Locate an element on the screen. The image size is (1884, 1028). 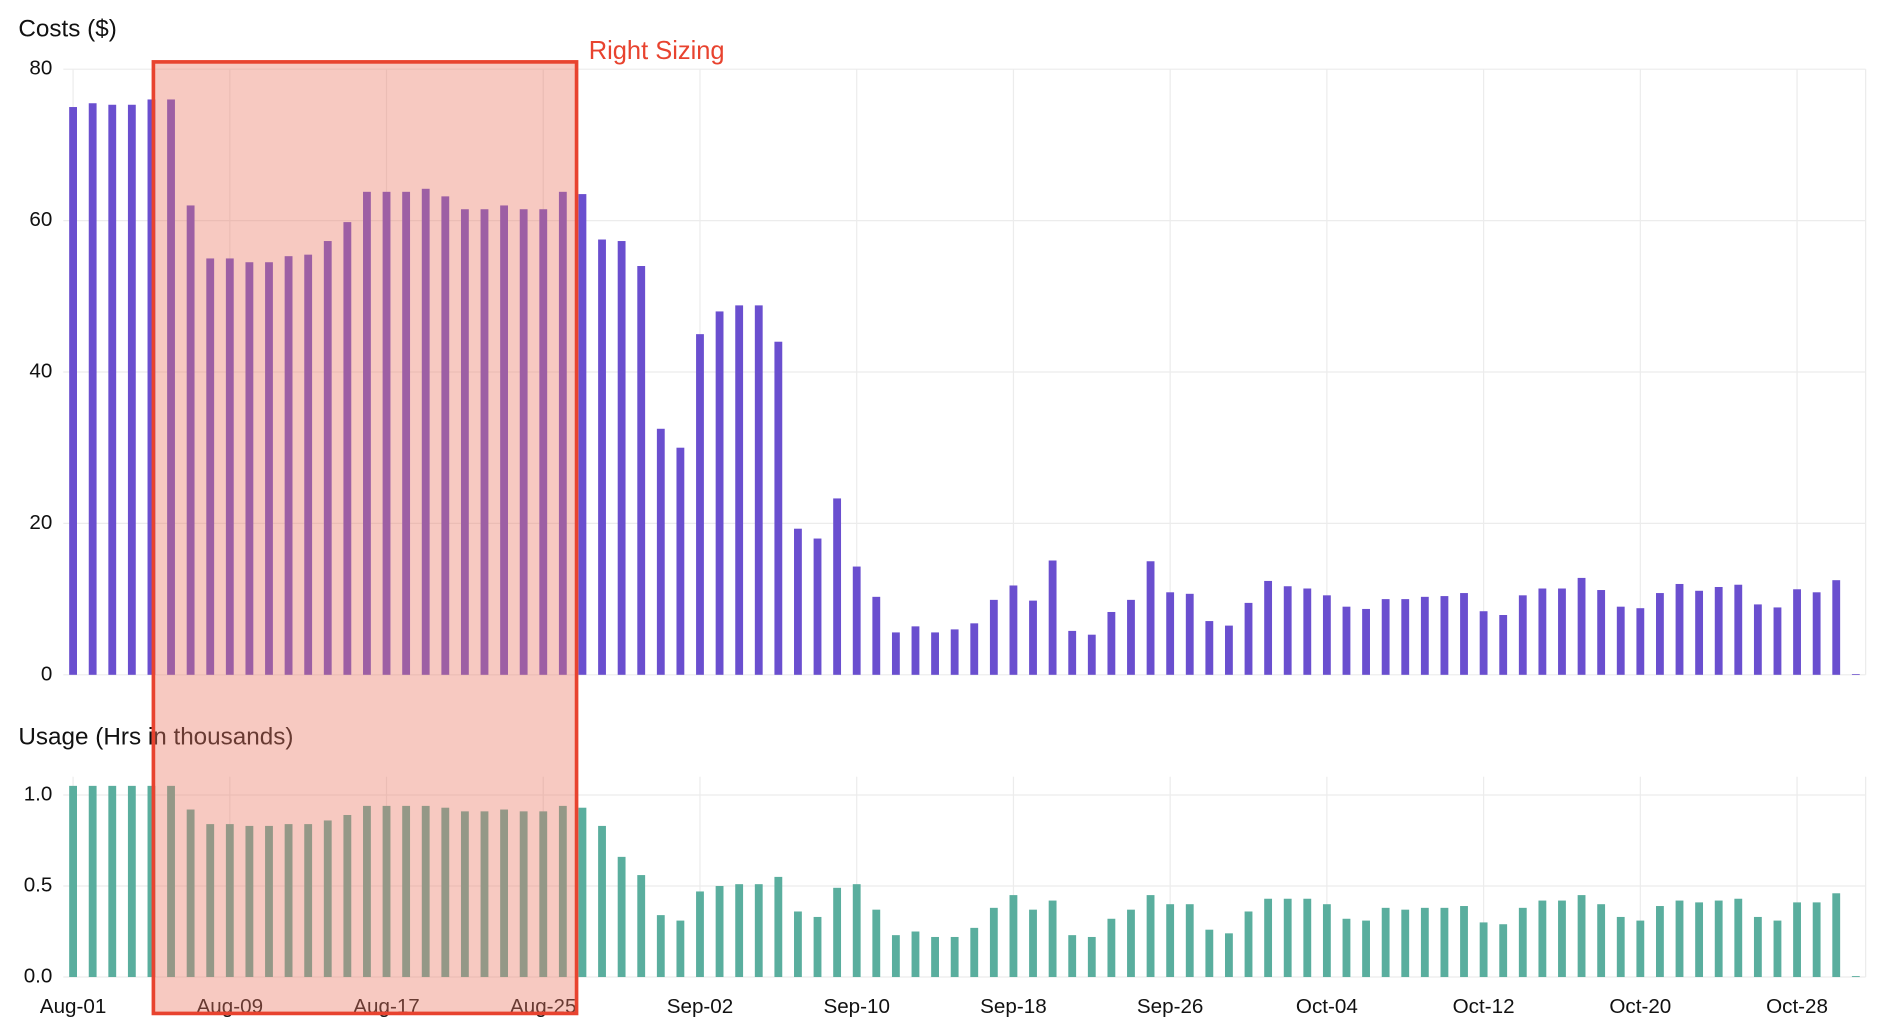
y-tick-label: 40 is located at coordinates (40, 370).